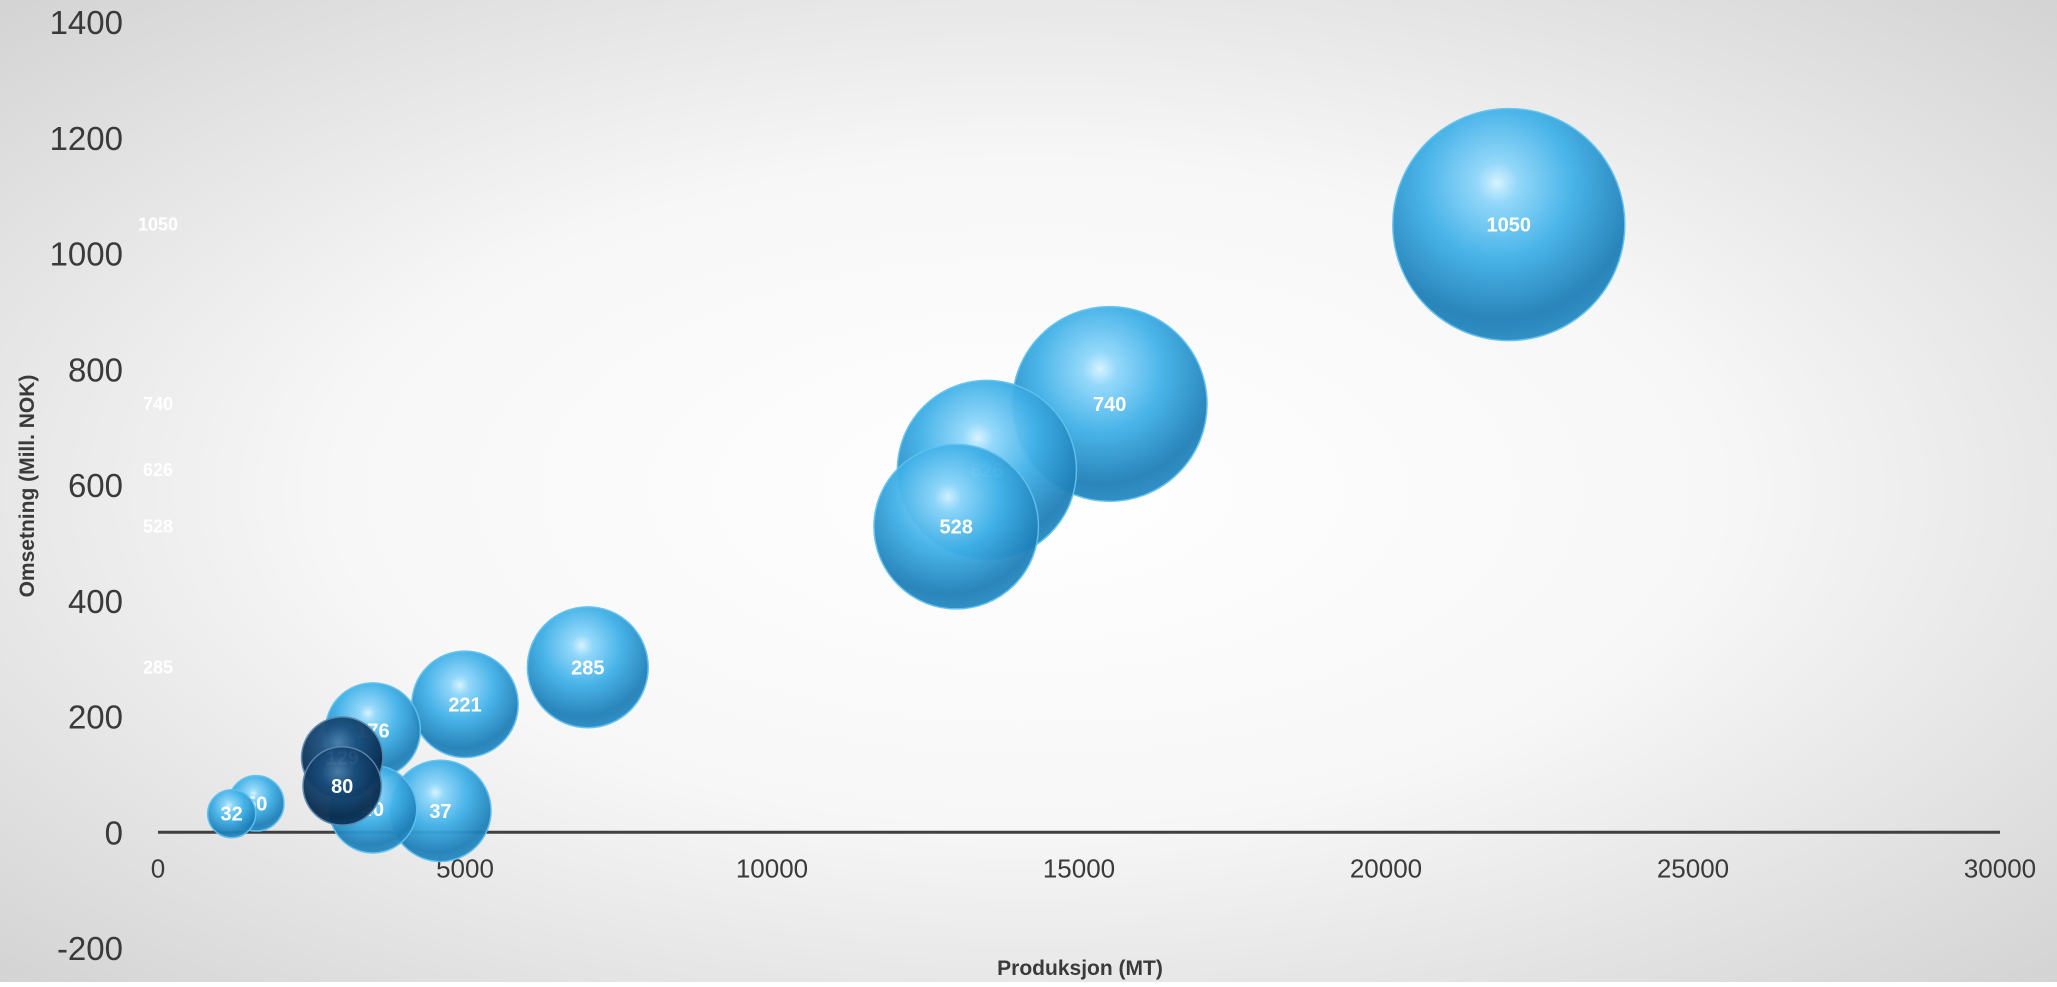 The width and height of the screenshot is (2057, 987). I want to click on axis-value-label: 740, so click(158, 404).